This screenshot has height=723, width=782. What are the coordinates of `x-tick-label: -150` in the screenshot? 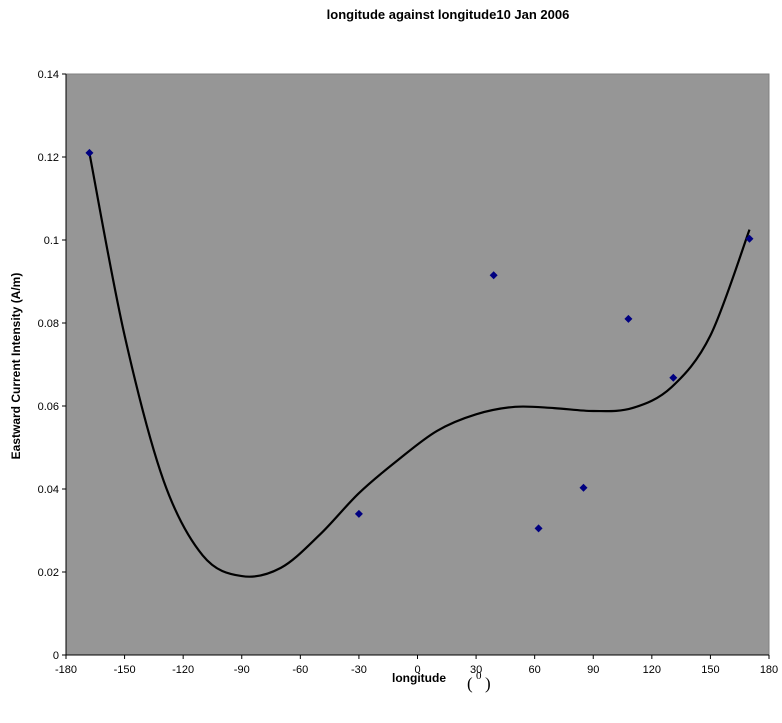 It's located at (125, 670).